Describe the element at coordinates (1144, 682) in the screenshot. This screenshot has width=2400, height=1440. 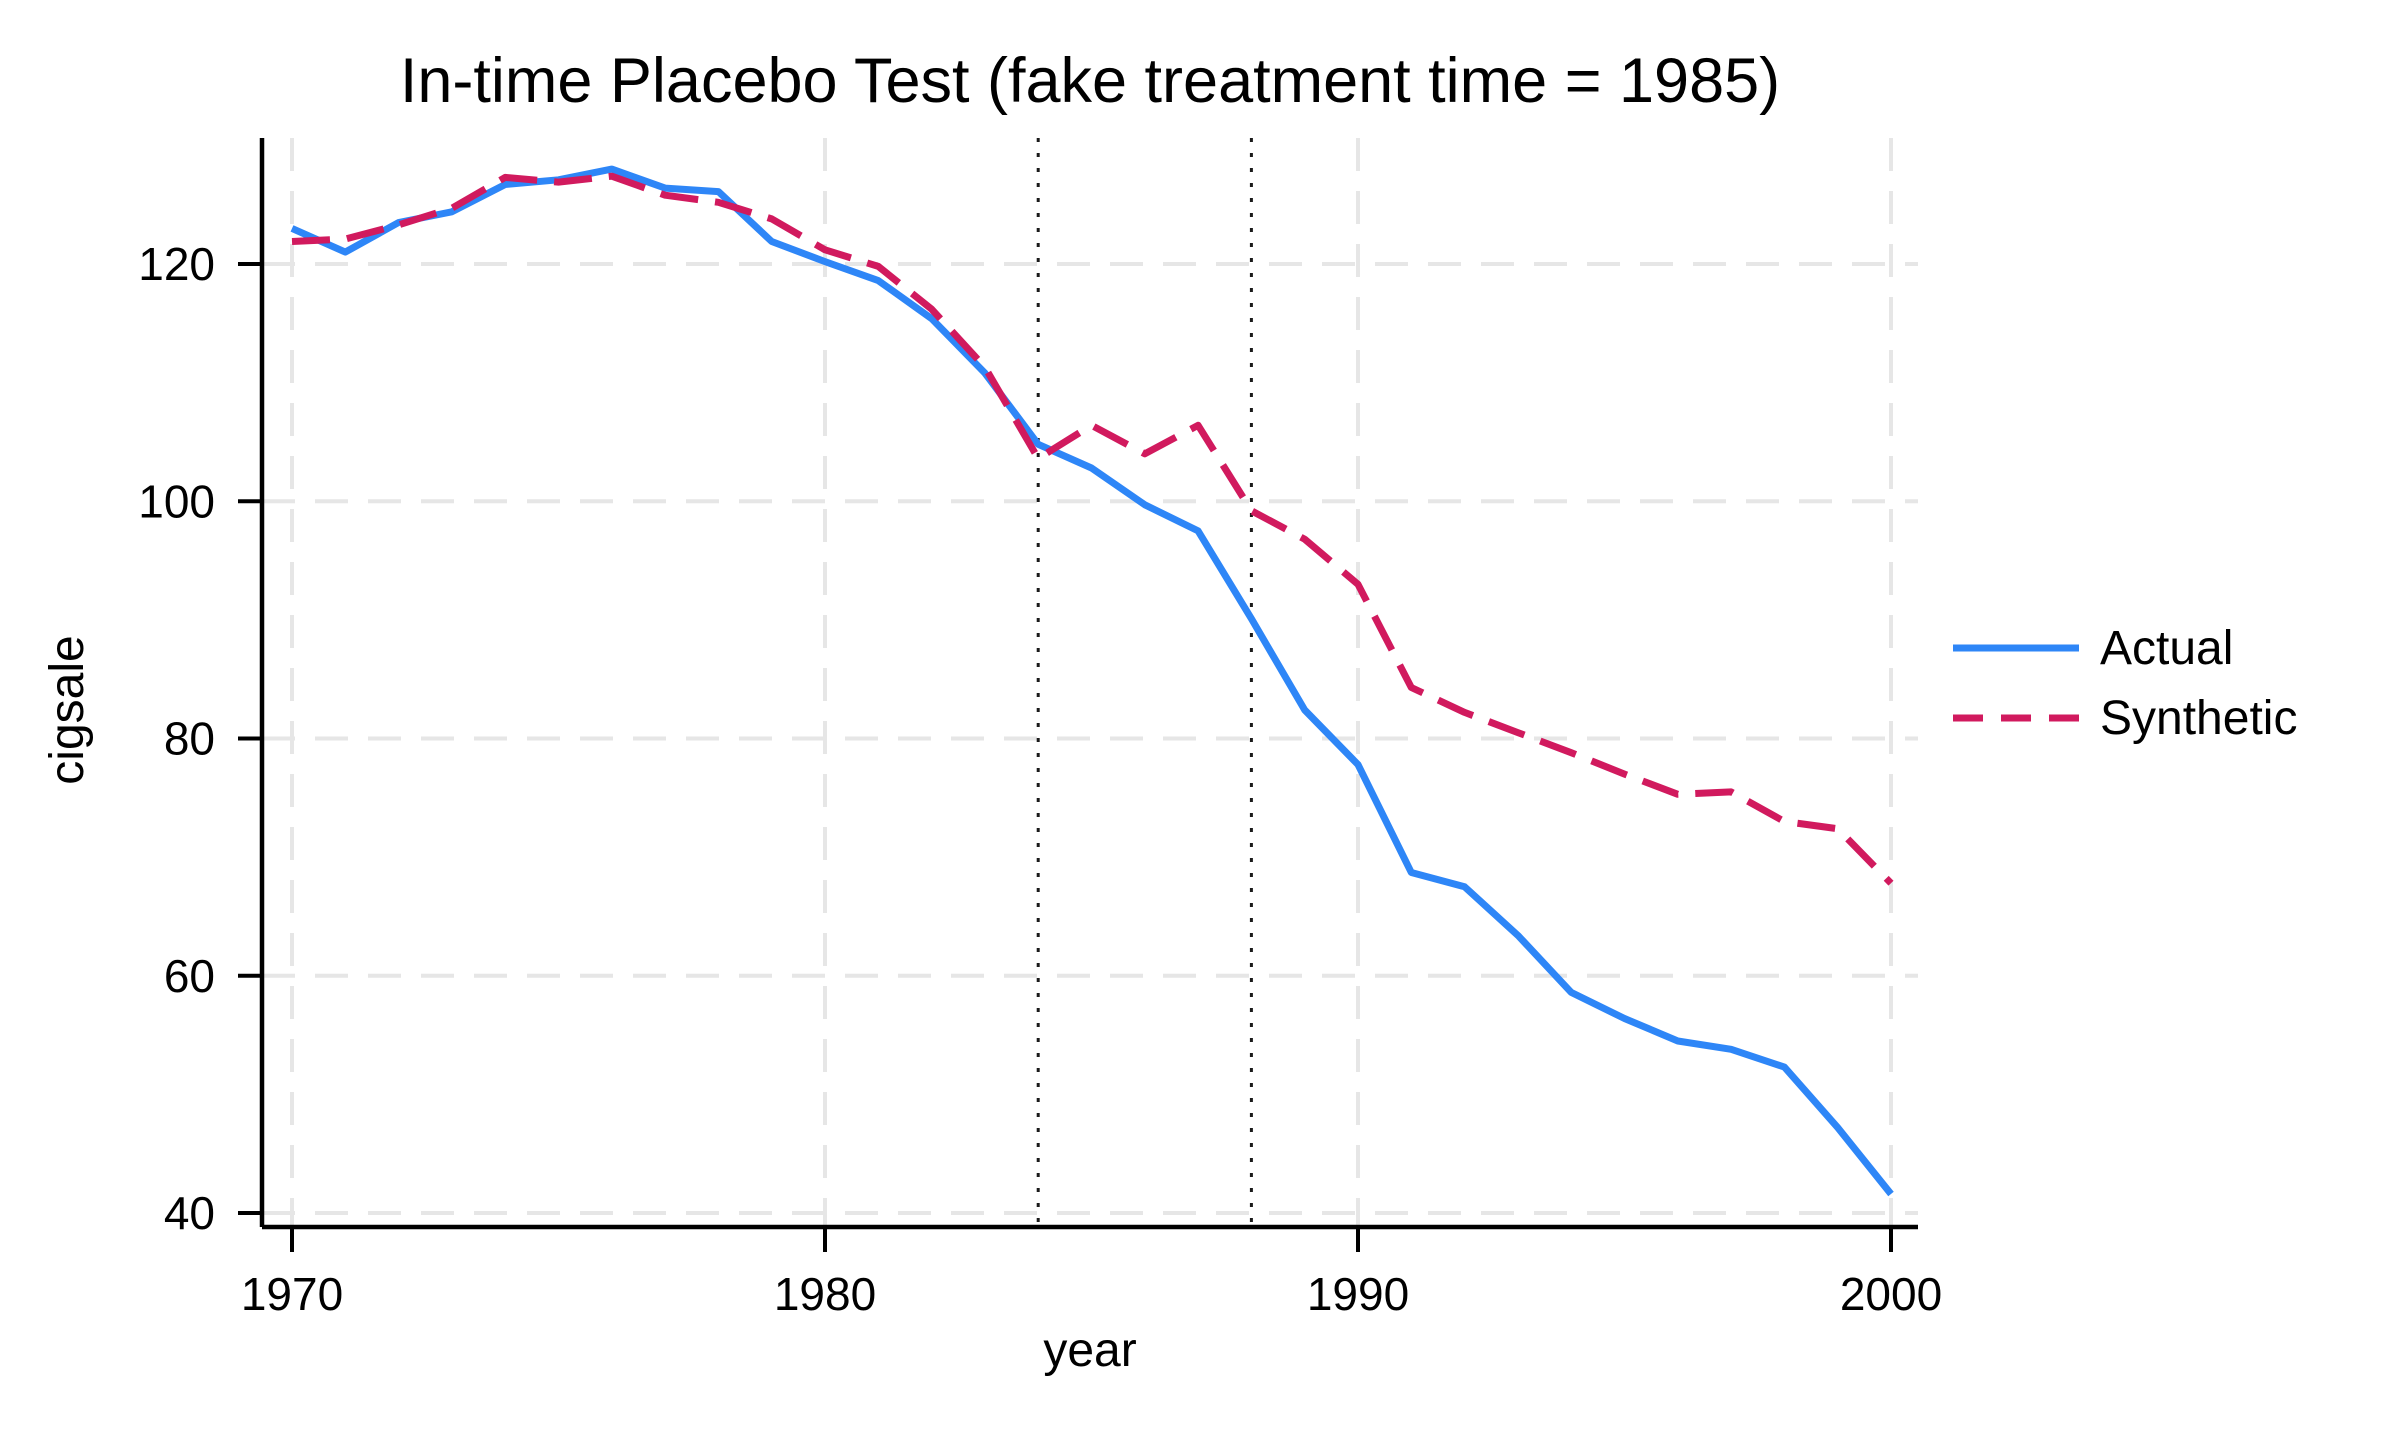
I see `placebo-vlines-layer` at that location.